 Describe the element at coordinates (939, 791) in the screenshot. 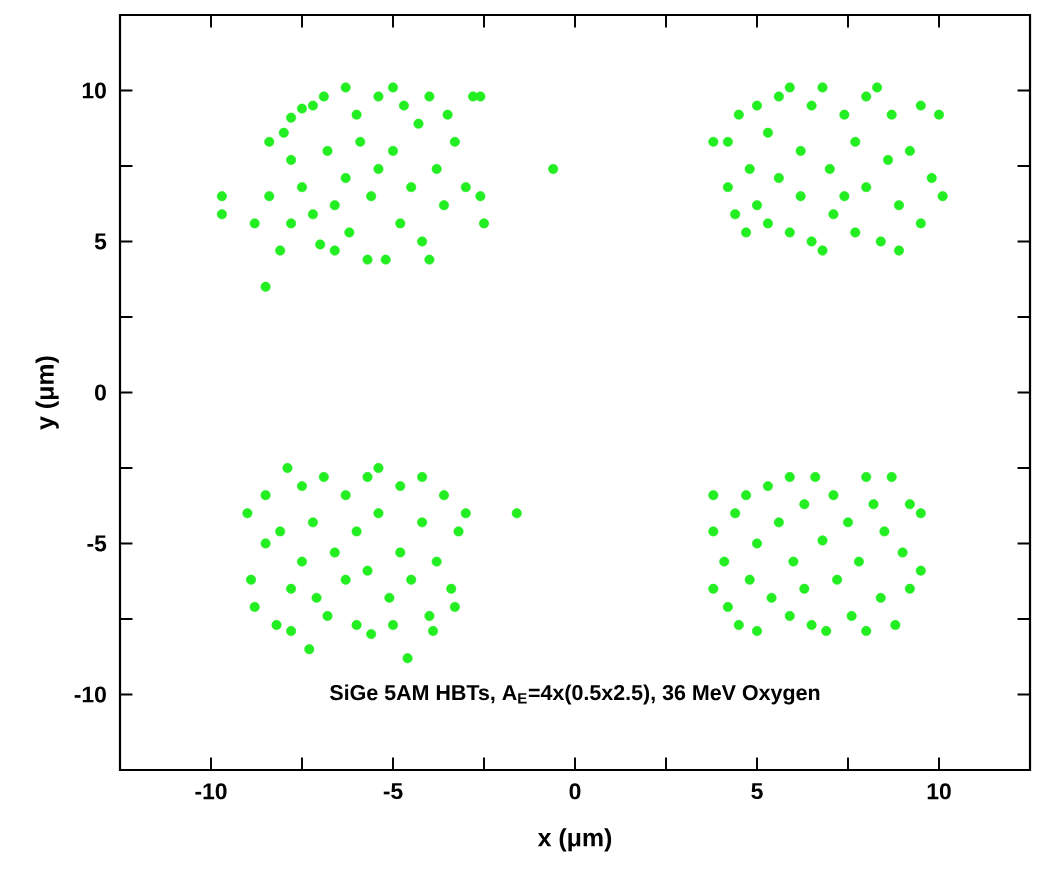

I see `x-tick-label: 10` at that location.